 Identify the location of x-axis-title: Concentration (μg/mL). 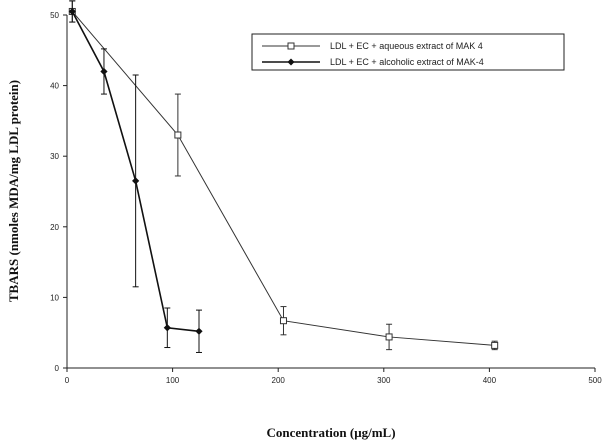
(330, 432).